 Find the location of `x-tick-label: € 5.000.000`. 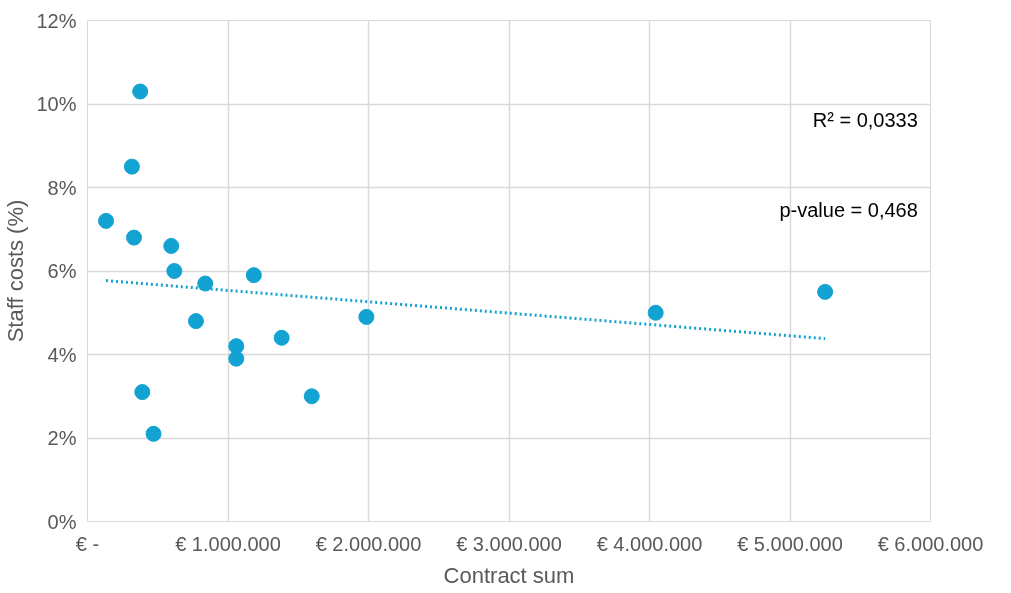

x-tick-label: € 5.000.000 is located at coordinates (790, 543).